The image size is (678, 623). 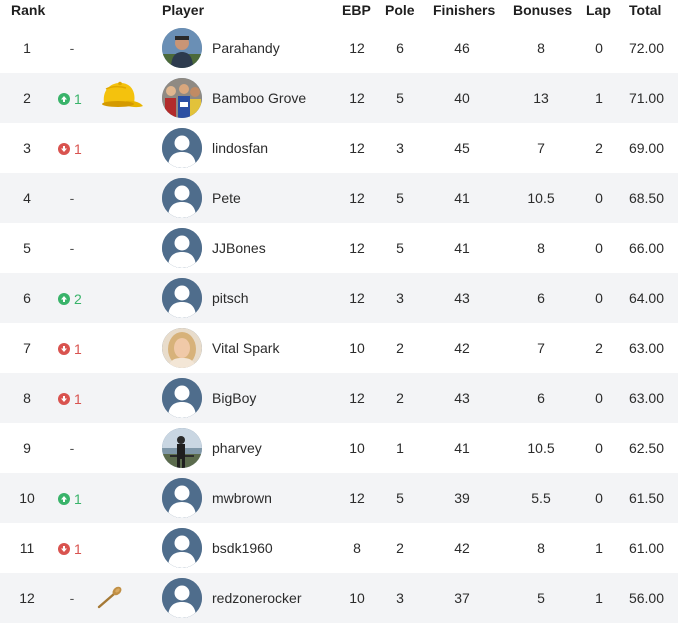 What do you see at coordinates (400, 10) in the screenshot?
I see `header-pole: Pole` at bounding box center [400, 10].